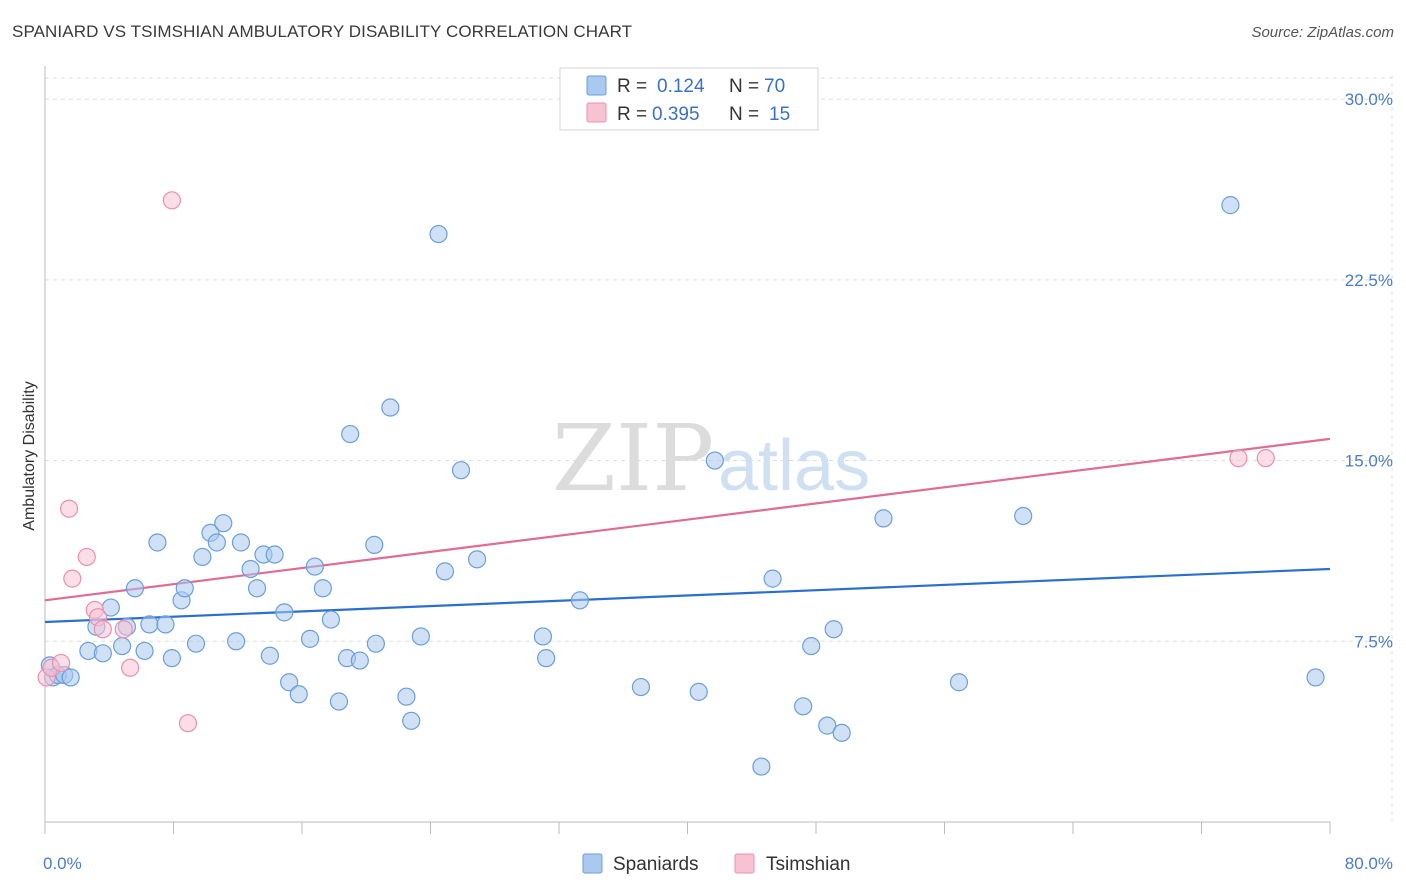 The image size is (1406, 892). I want to click on spaniards-trend-line, so click(687, 595).